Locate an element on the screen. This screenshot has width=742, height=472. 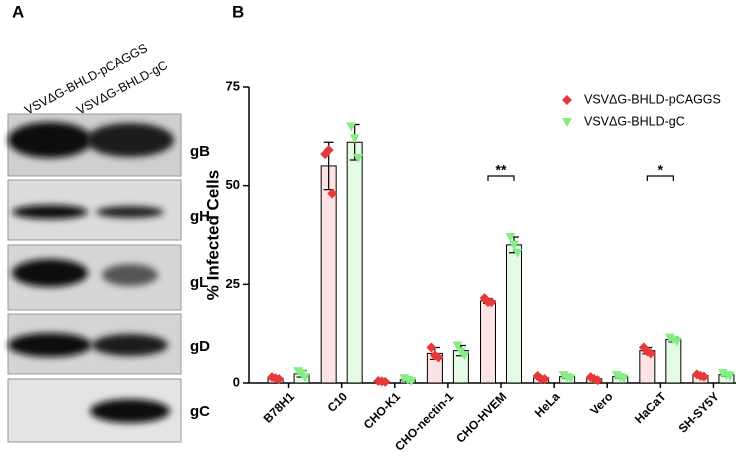
band-label: gC is located at coordinates (200, 411).